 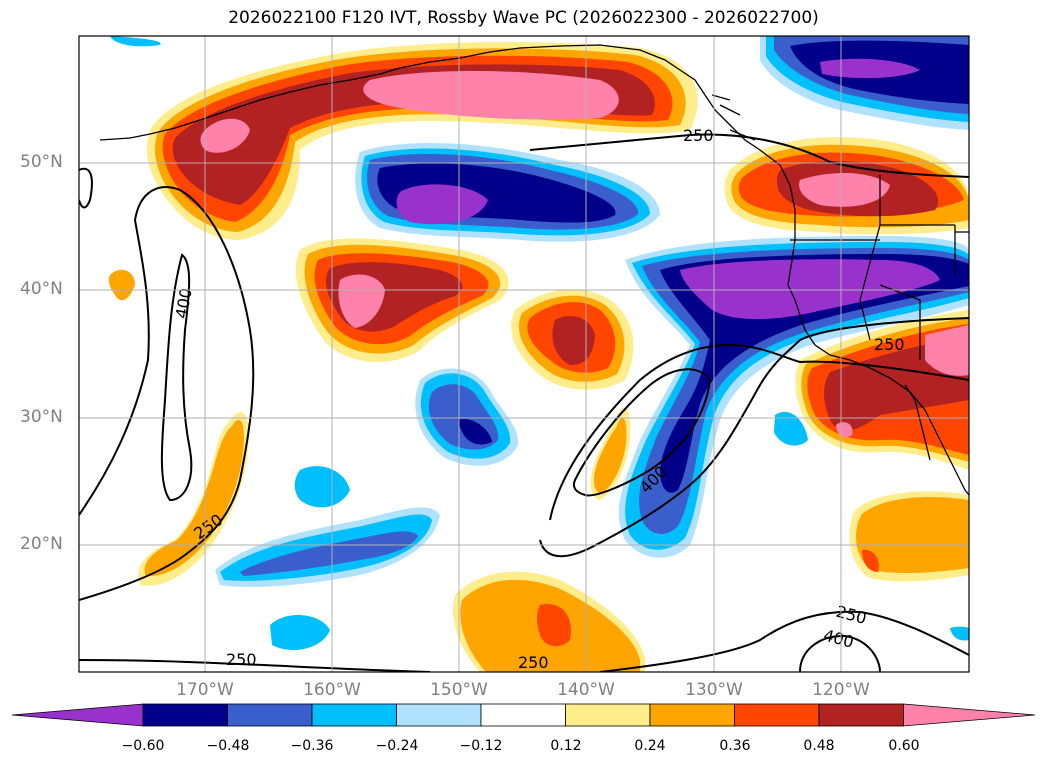 What do you see at coordinates (714, 690) in the screenshot?
I see `lon-label: 130°W` at bounding box center [714, 690].